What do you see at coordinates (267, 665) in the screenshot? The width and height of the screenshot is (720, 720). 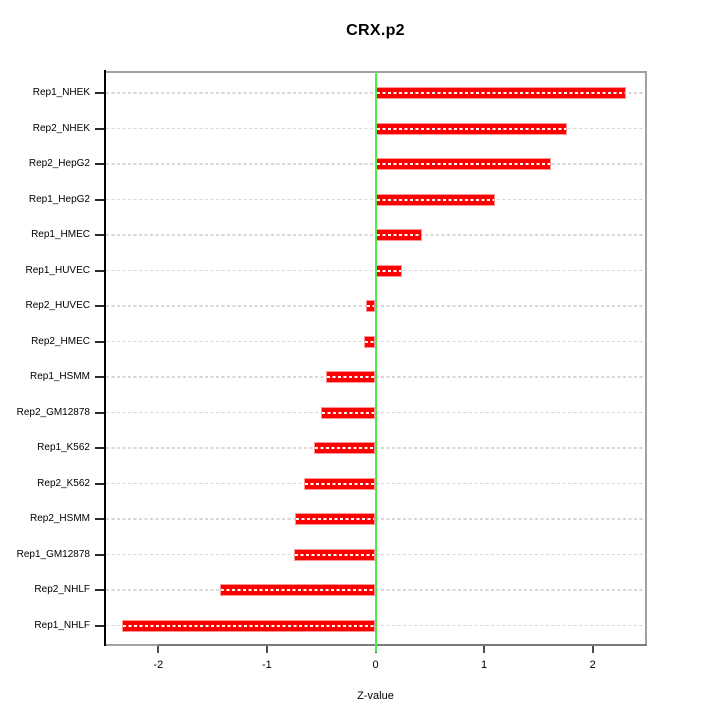 I see `x-axis-tick-label: -1` at bounding box center [267, 665].